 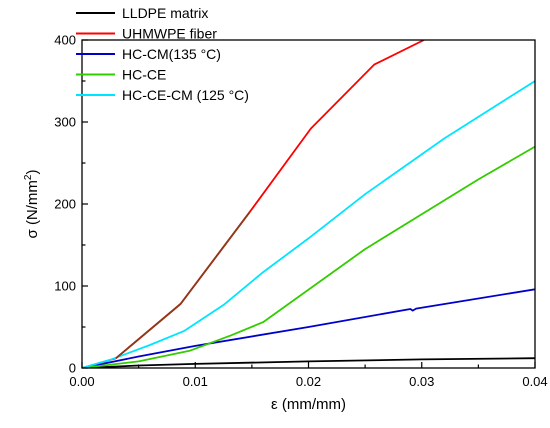 What do you see at coordinates (185, 95) in the screenshot?
I see `legend-label-hc-ce-cm-125-c: HC-CE-CM (125 °C)` at bounding box center [185, 95].